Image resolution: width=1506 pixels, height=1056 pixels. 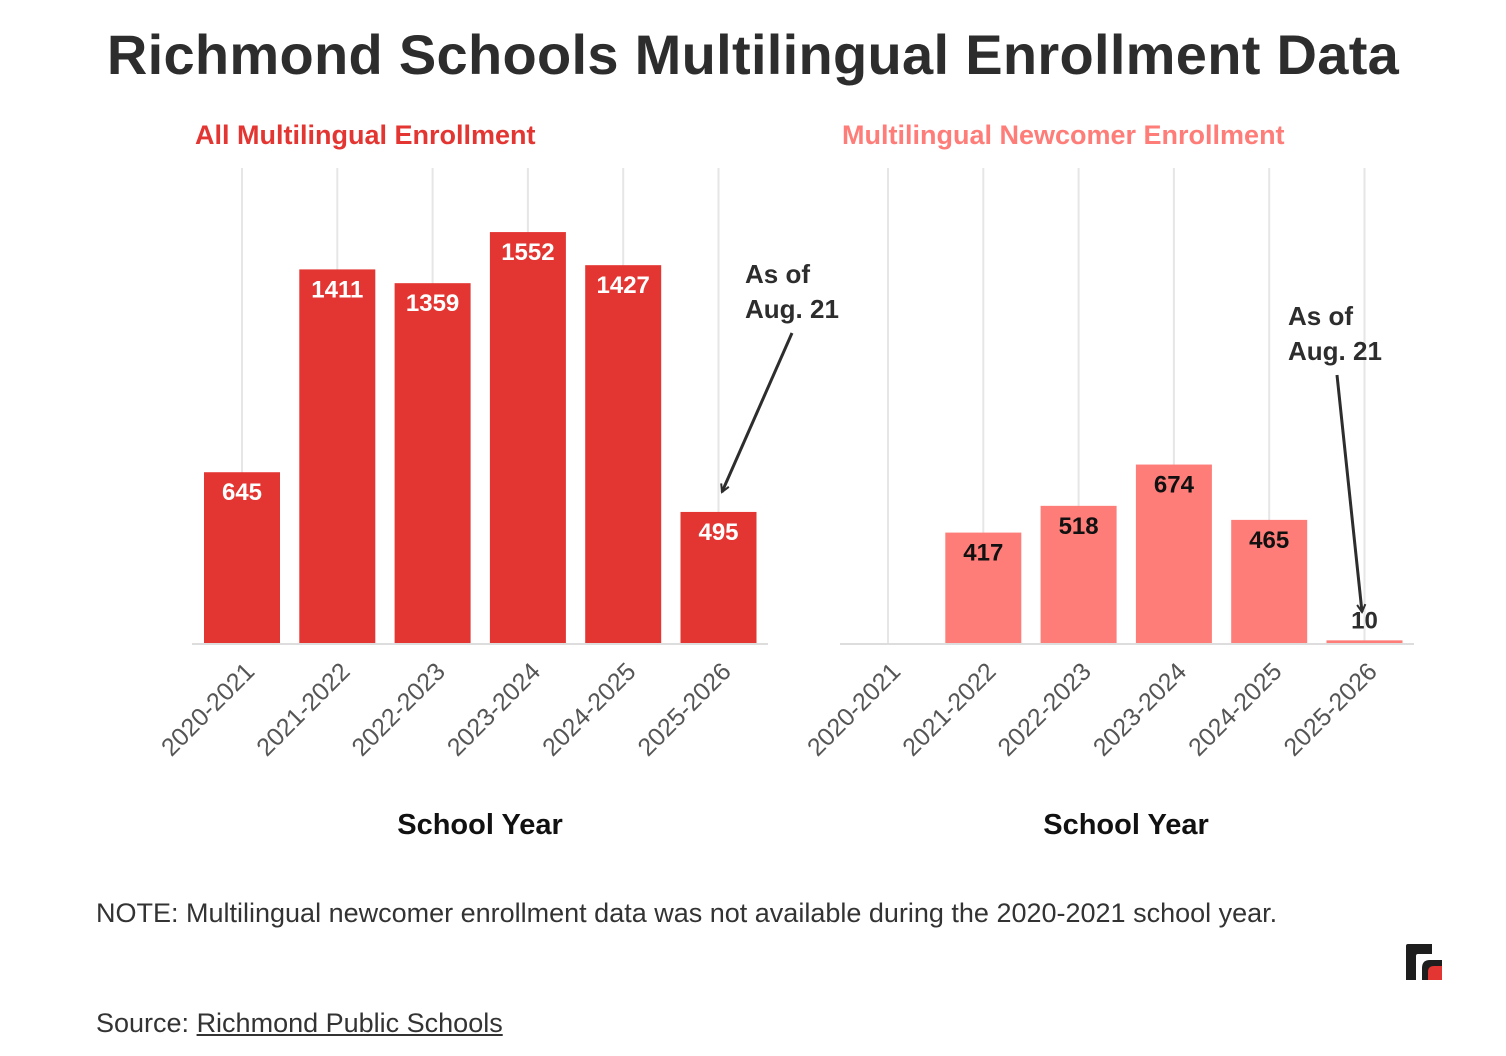 What do you see at coordinates (365, 135) in the screenshot?
I see `left-chart-title: All Multilingual Enrollment` at bounding box center [365, 135].